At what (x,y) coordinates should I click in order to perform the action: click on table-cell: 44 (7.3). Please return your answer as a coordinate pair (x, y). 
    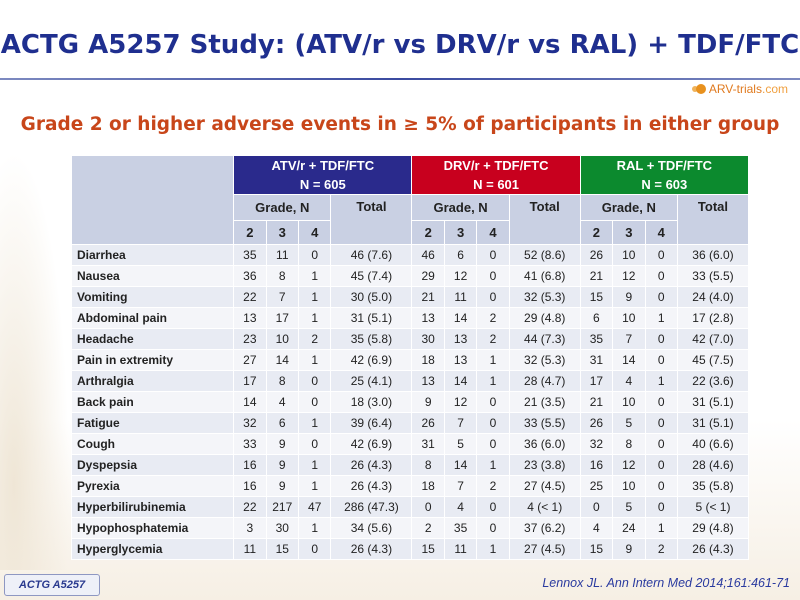
    Looking at the image, I should click on (544, 339).